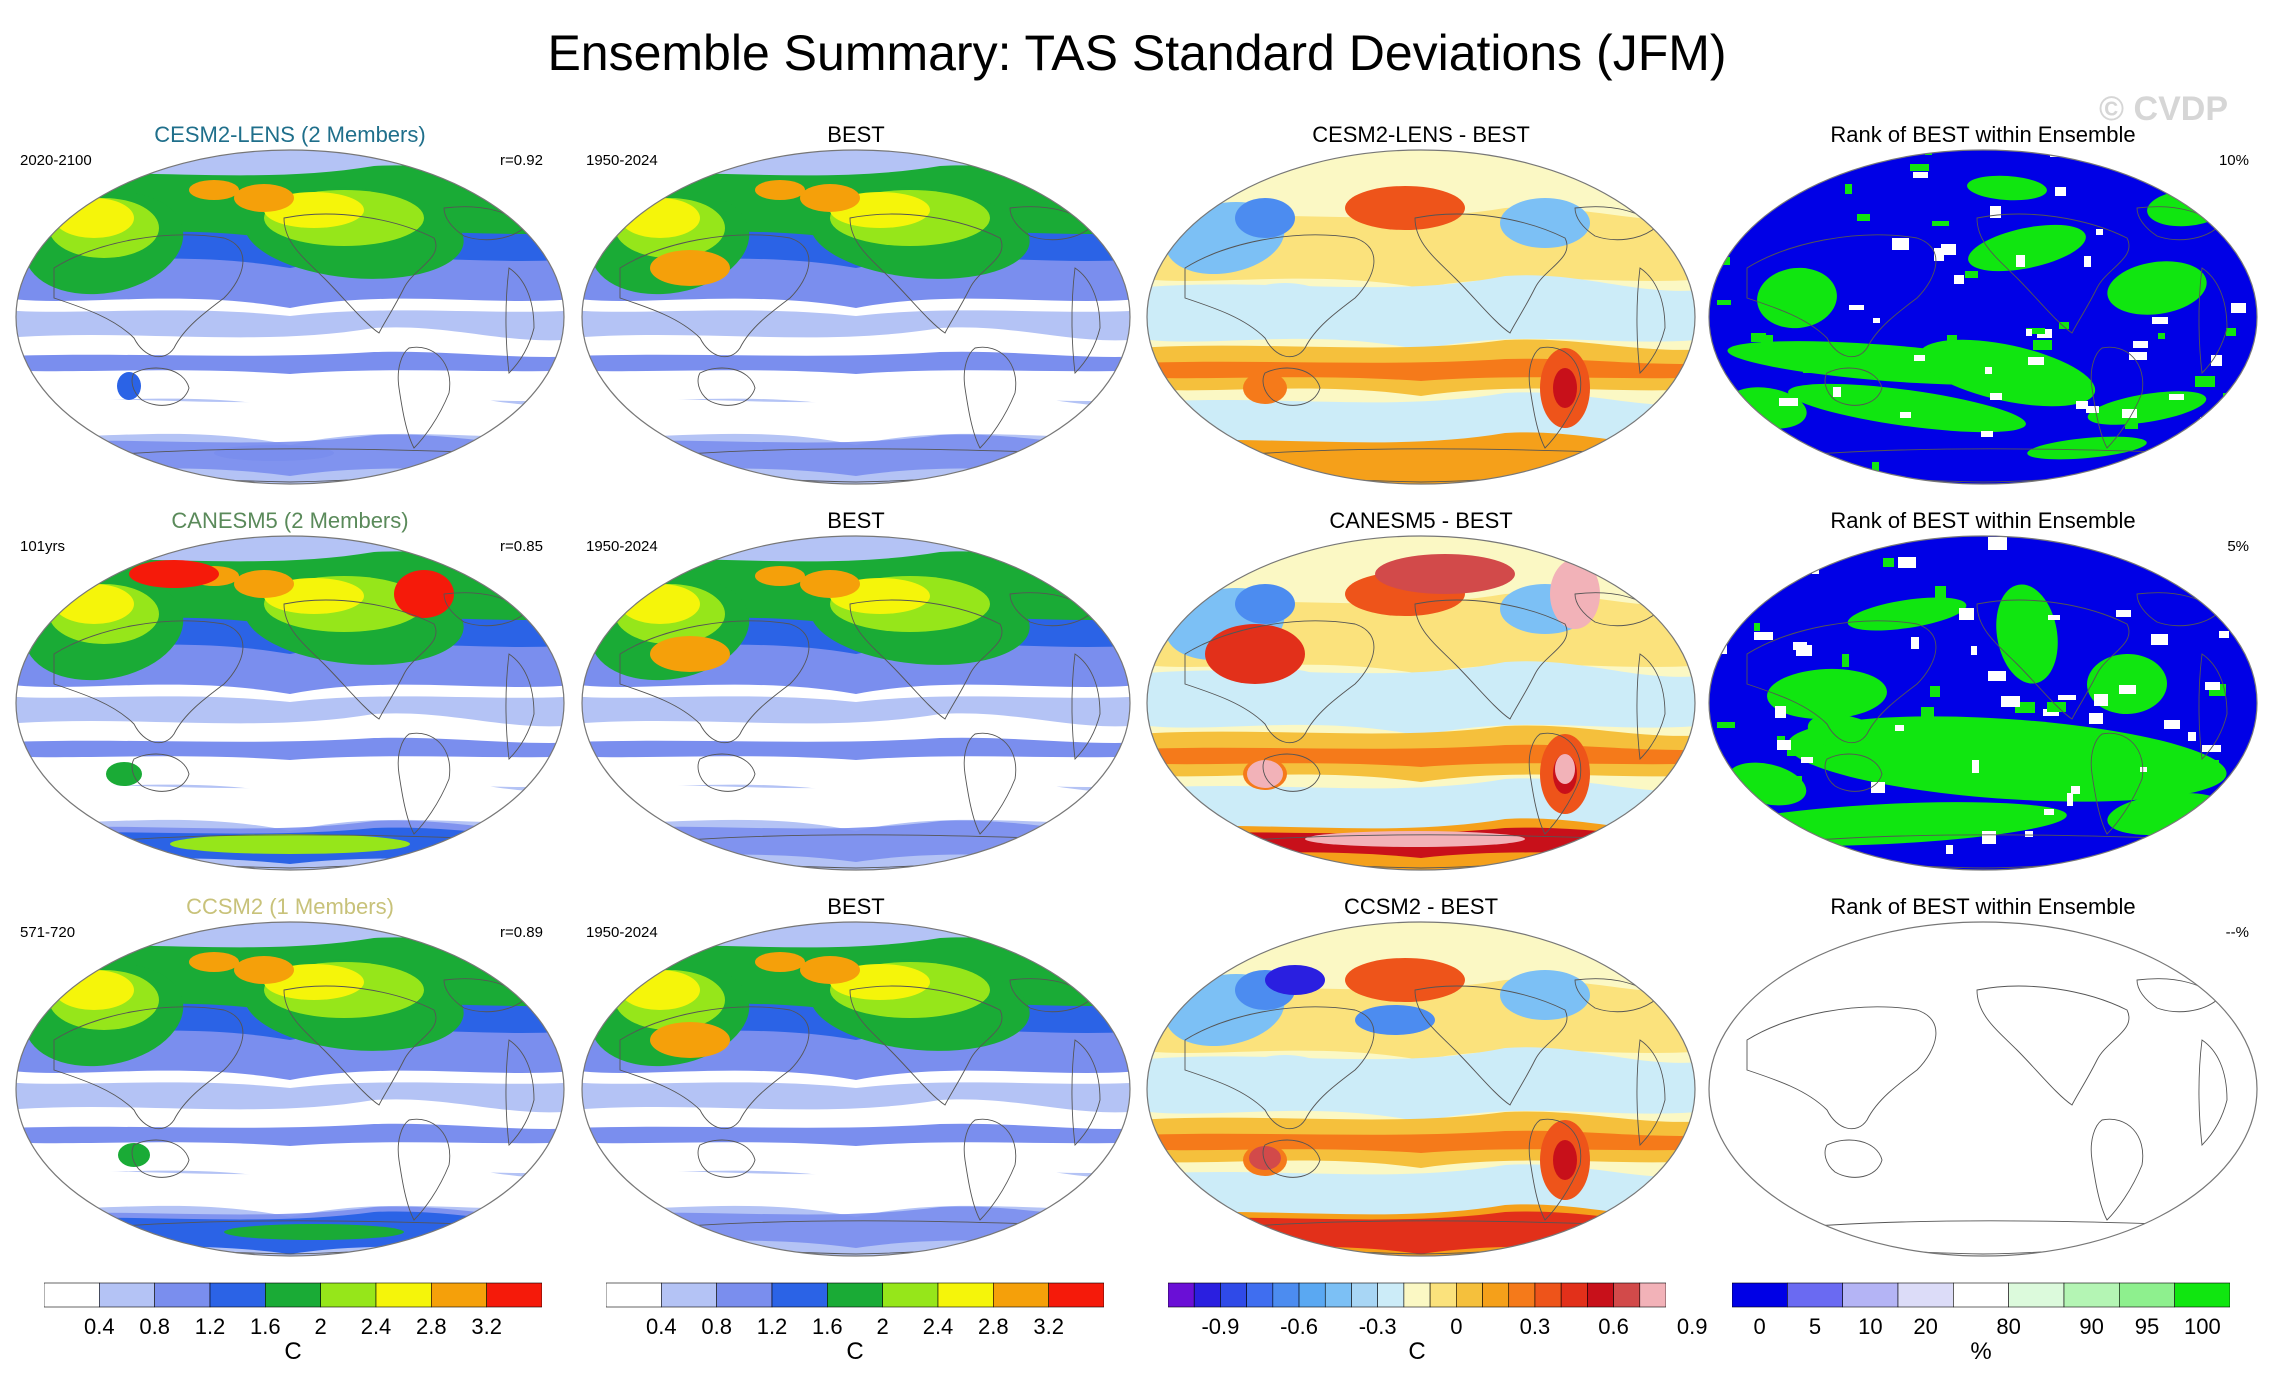  What do you see at coordinates (1421, 520) in the screenshot?
I see `panel-title: CANESM5 - BEST` at bounding box center [1421, 520].